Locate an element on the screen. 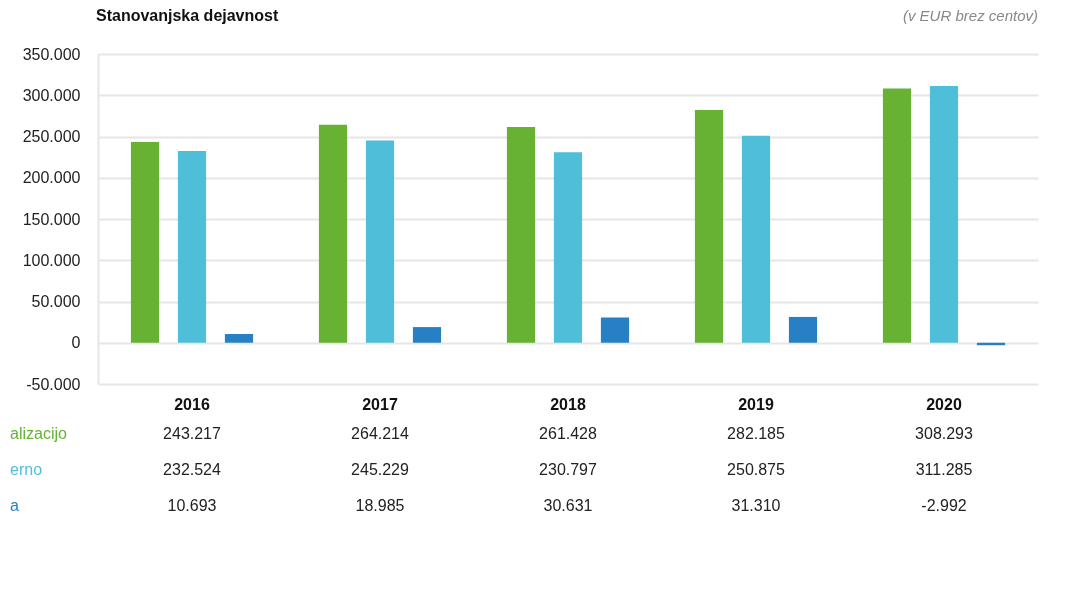 This screenshot has height=613, width=1091. y-tick-label: 150.000 is located at coordinates (51, 219).